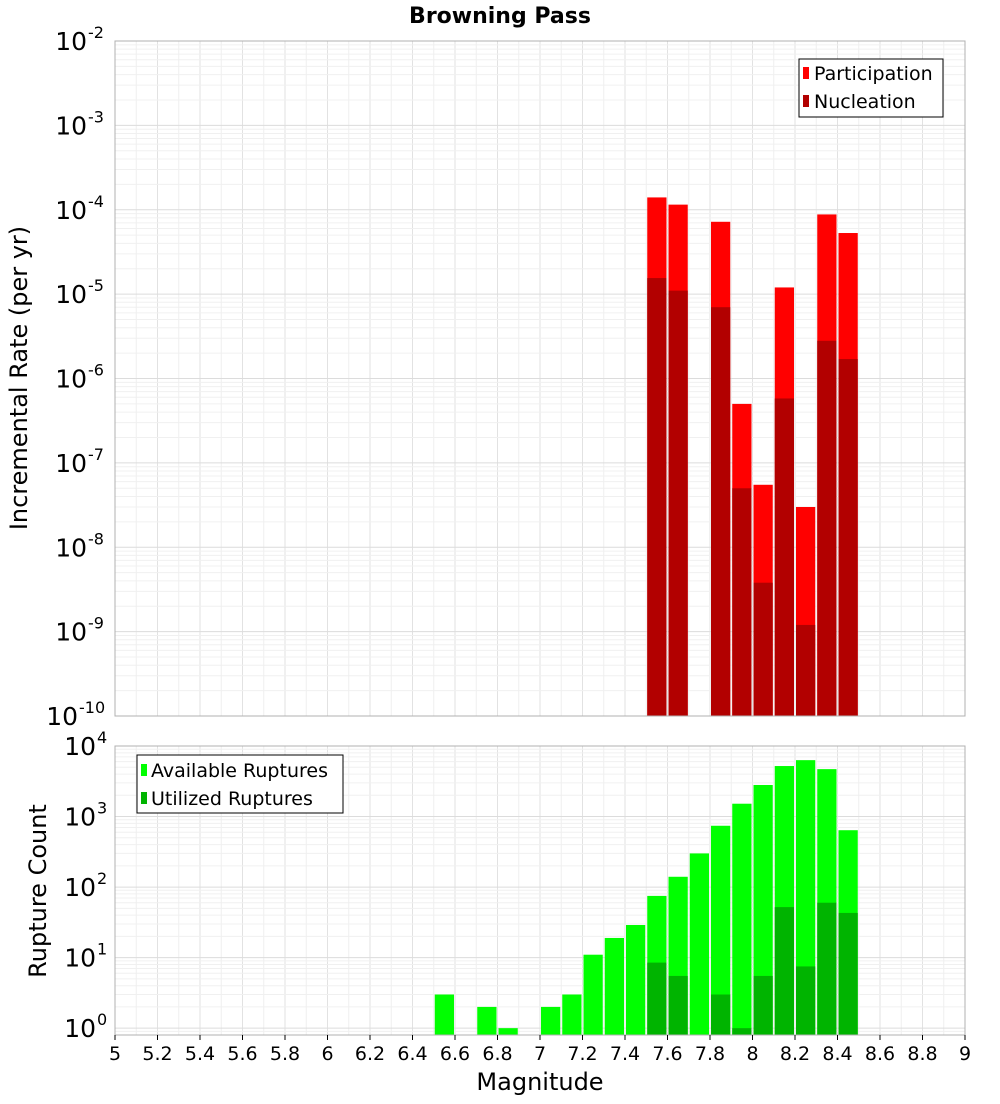 The image size is (1000, 1104). What do you see at coordinates (873, 74) in the screenshot?
I see `legend-label-participation: Participation` at bounding box center [873, 74].